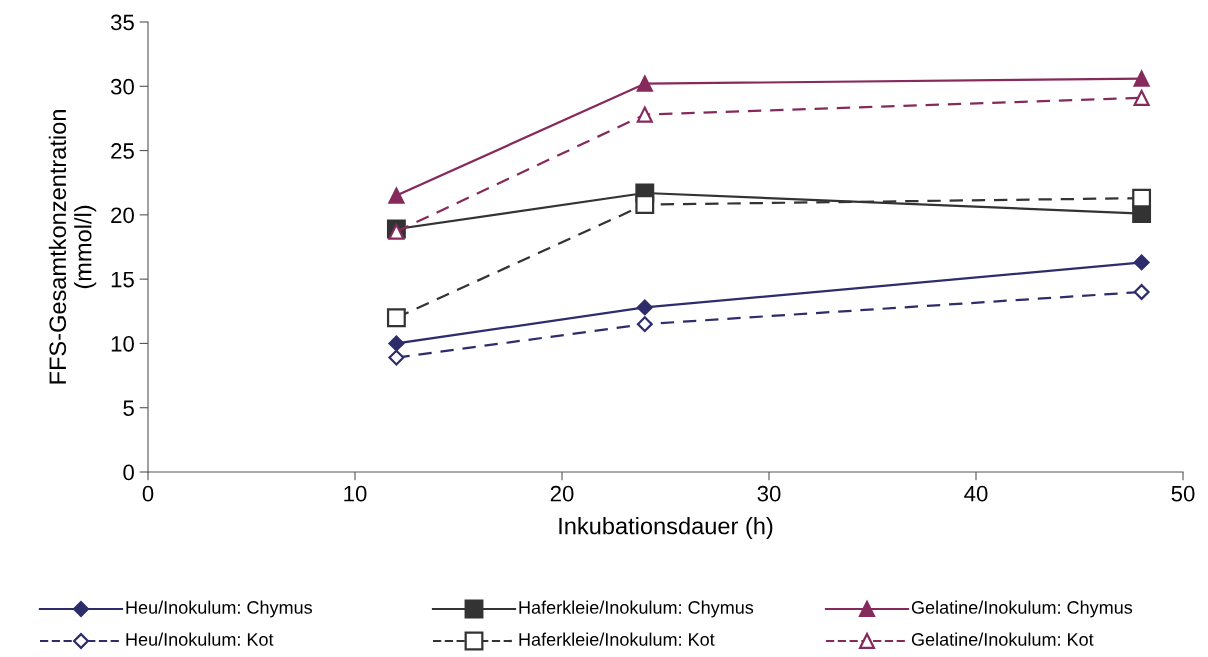 The width and height of the screenshot is (1208, 657). Describe the element at coordinates (122, 22) in the screenshot. I see `y-tick-label: 35` at that location.